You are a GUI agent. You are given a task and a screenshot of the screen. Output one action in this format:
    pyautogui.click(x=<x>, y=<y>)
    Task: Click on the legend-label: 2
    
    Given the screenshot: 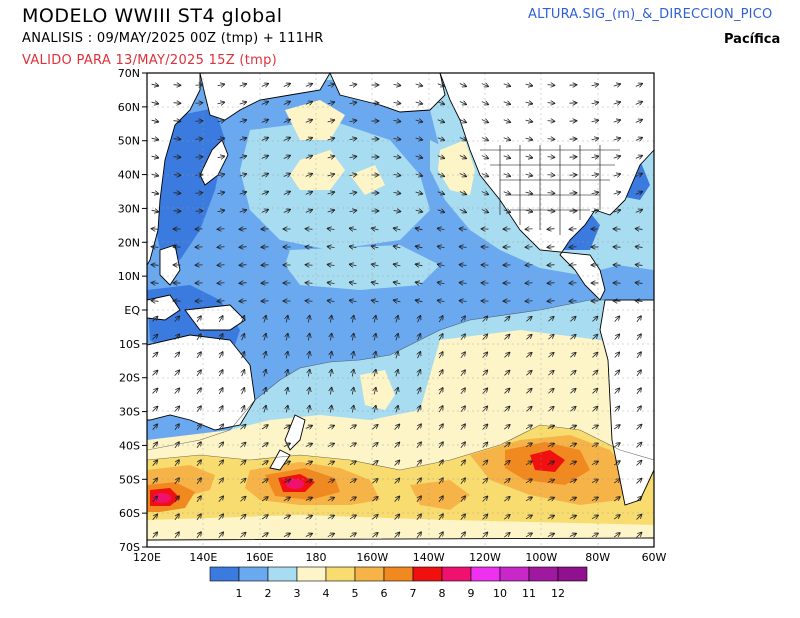 What is the action you would take?
    pyautogui.click(x=268, y=593)
    